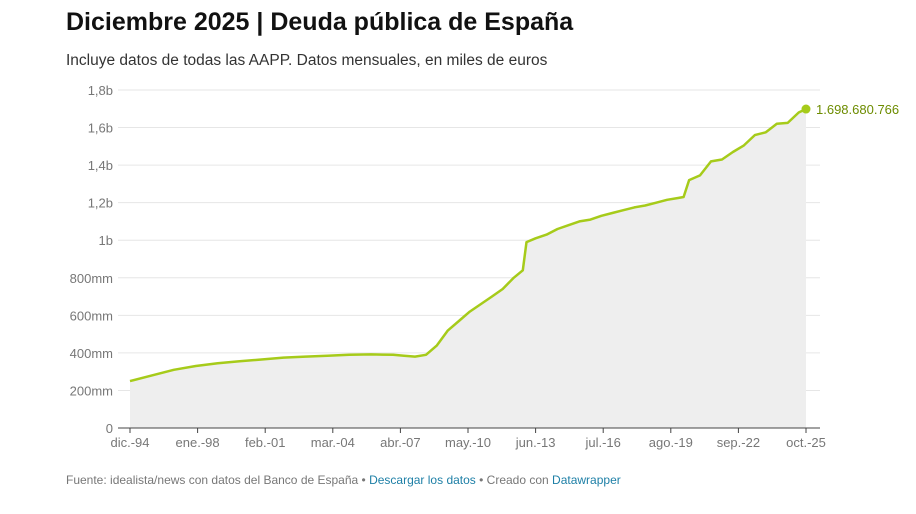 The width and height of the screenshot is (916, 514). Describe the element at coordinates (671, 442) in the screenshot. I see `x-tick-label: ago.-19` at that location.